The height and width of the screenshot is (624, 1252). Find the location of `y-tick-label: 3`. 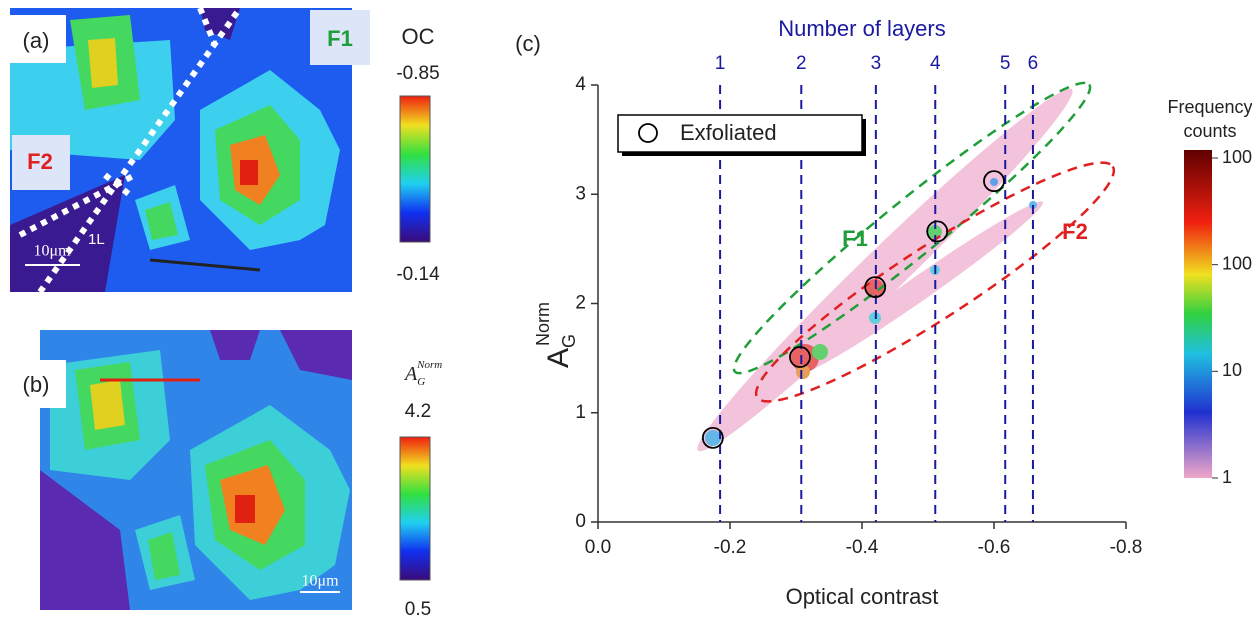

y-tick-label: 3 is located at coordinates (580, 193).